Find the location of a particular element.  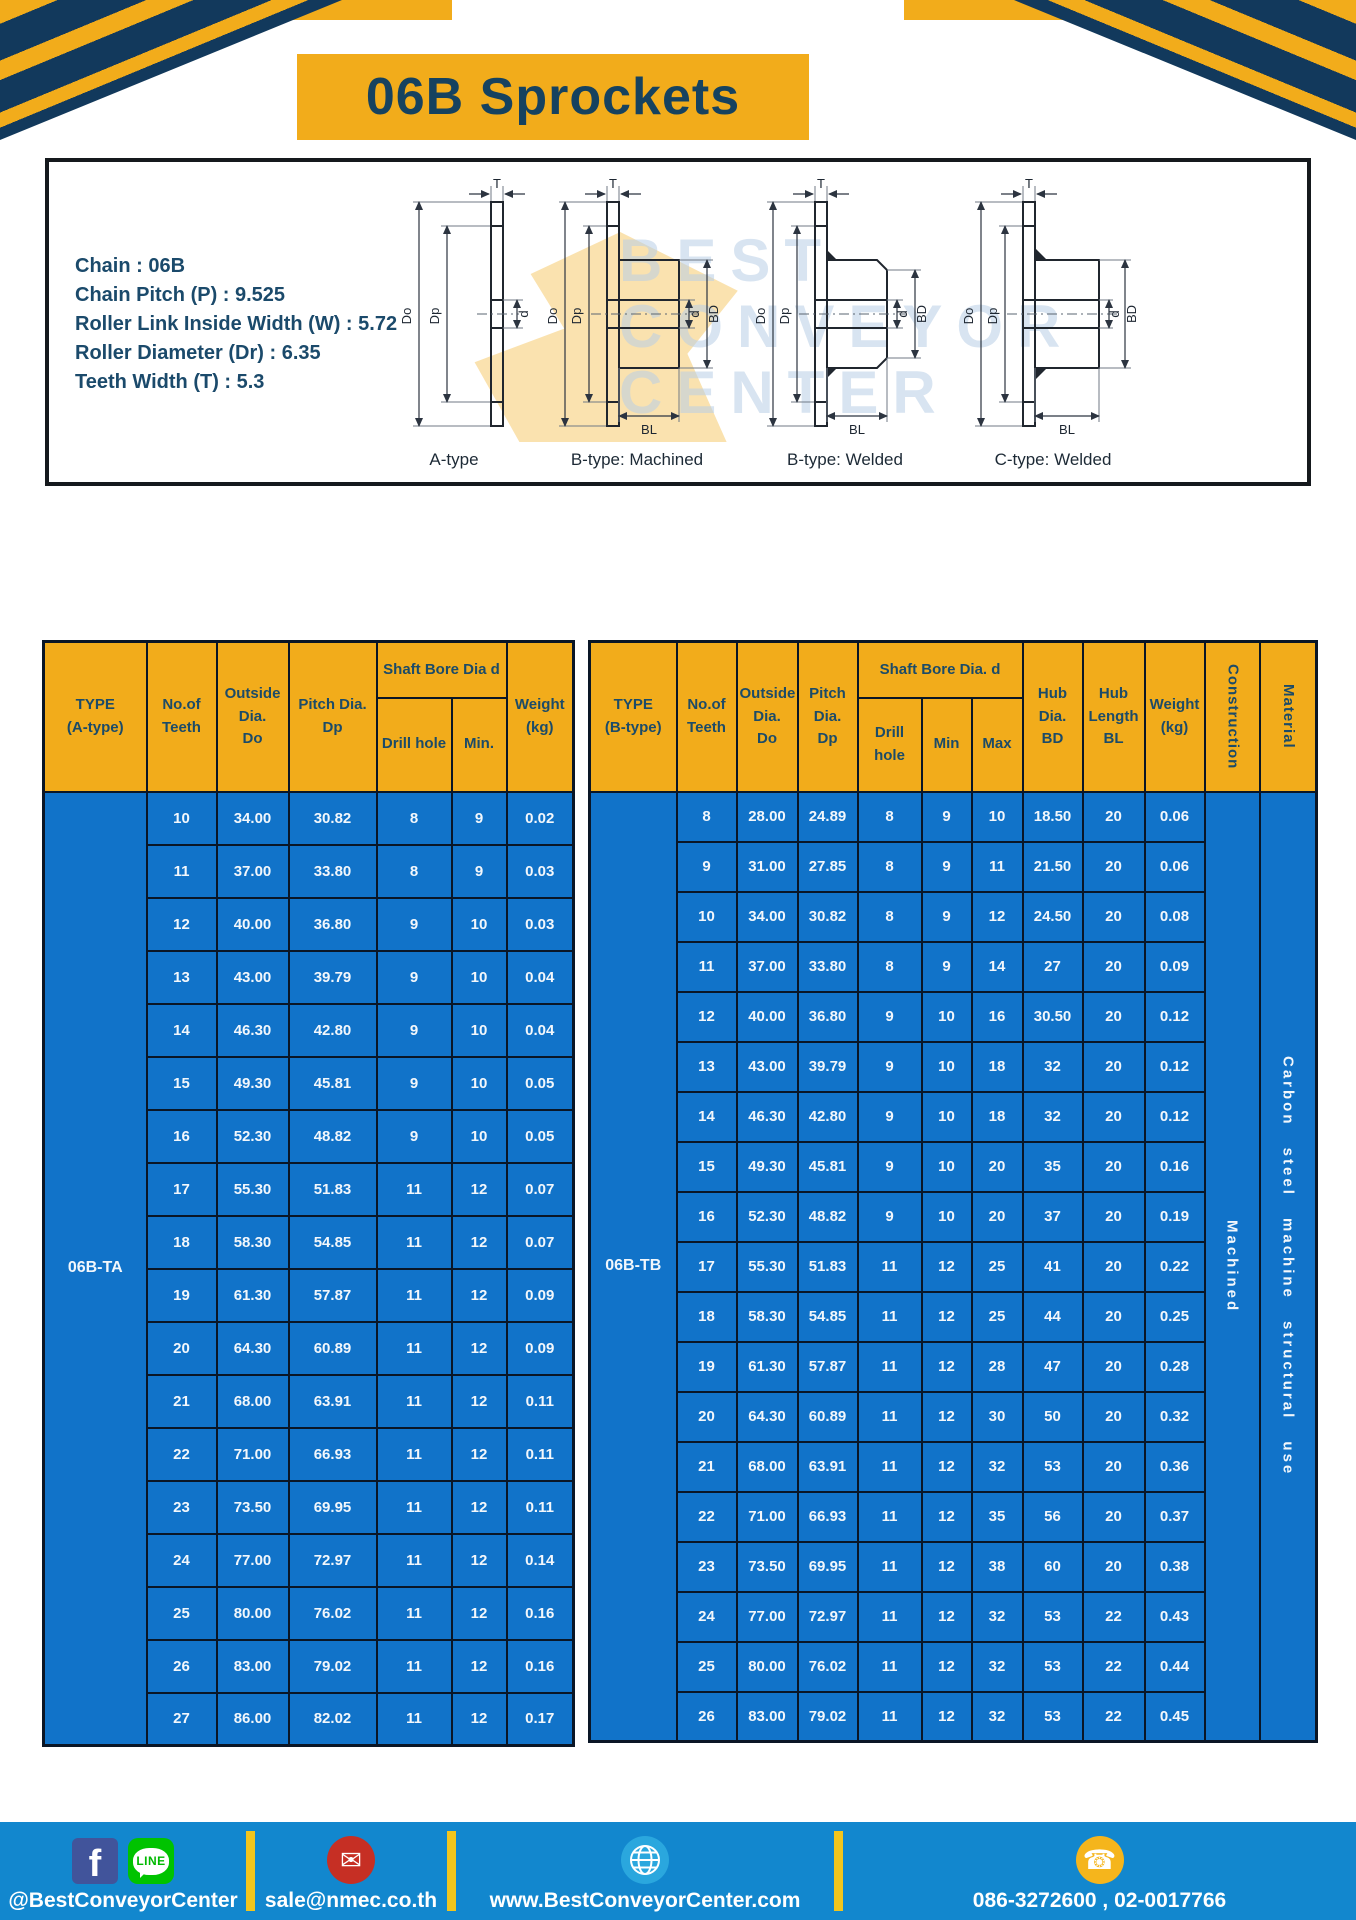

table-row: 17 55.30 51.83 11 12 25 41 20 0.22 is located at coordinates (953, 1266).